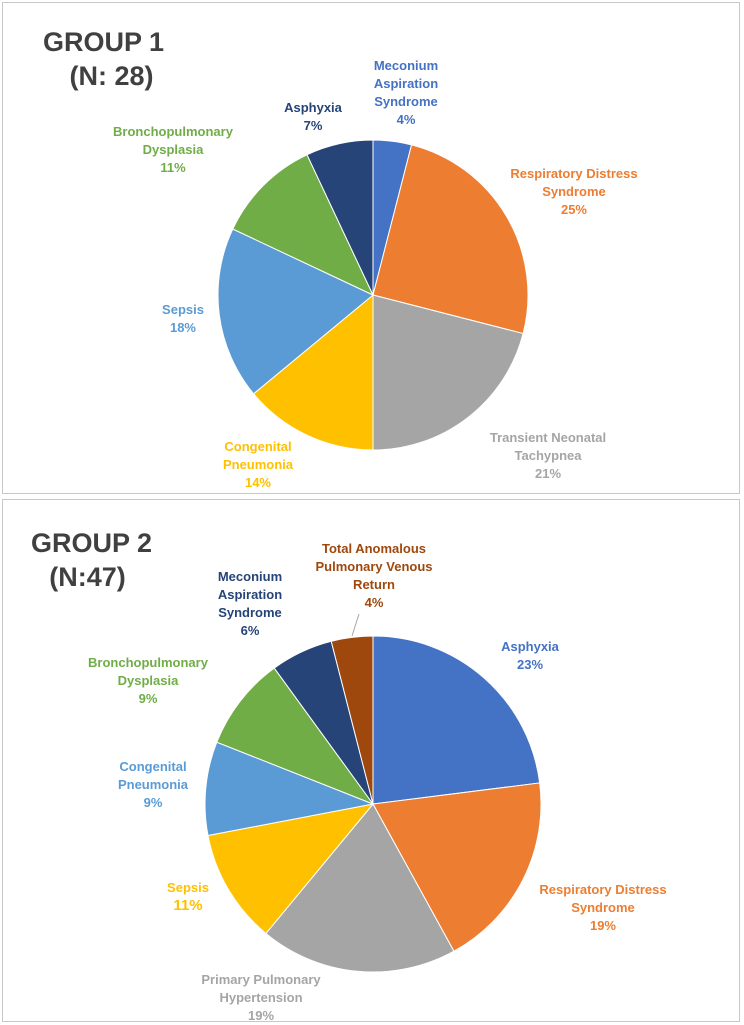 The width and height of the screenshot is (744, 1025). I want to click on group2-slice-primary-pulmonary-hypertension, so click(360, 888).